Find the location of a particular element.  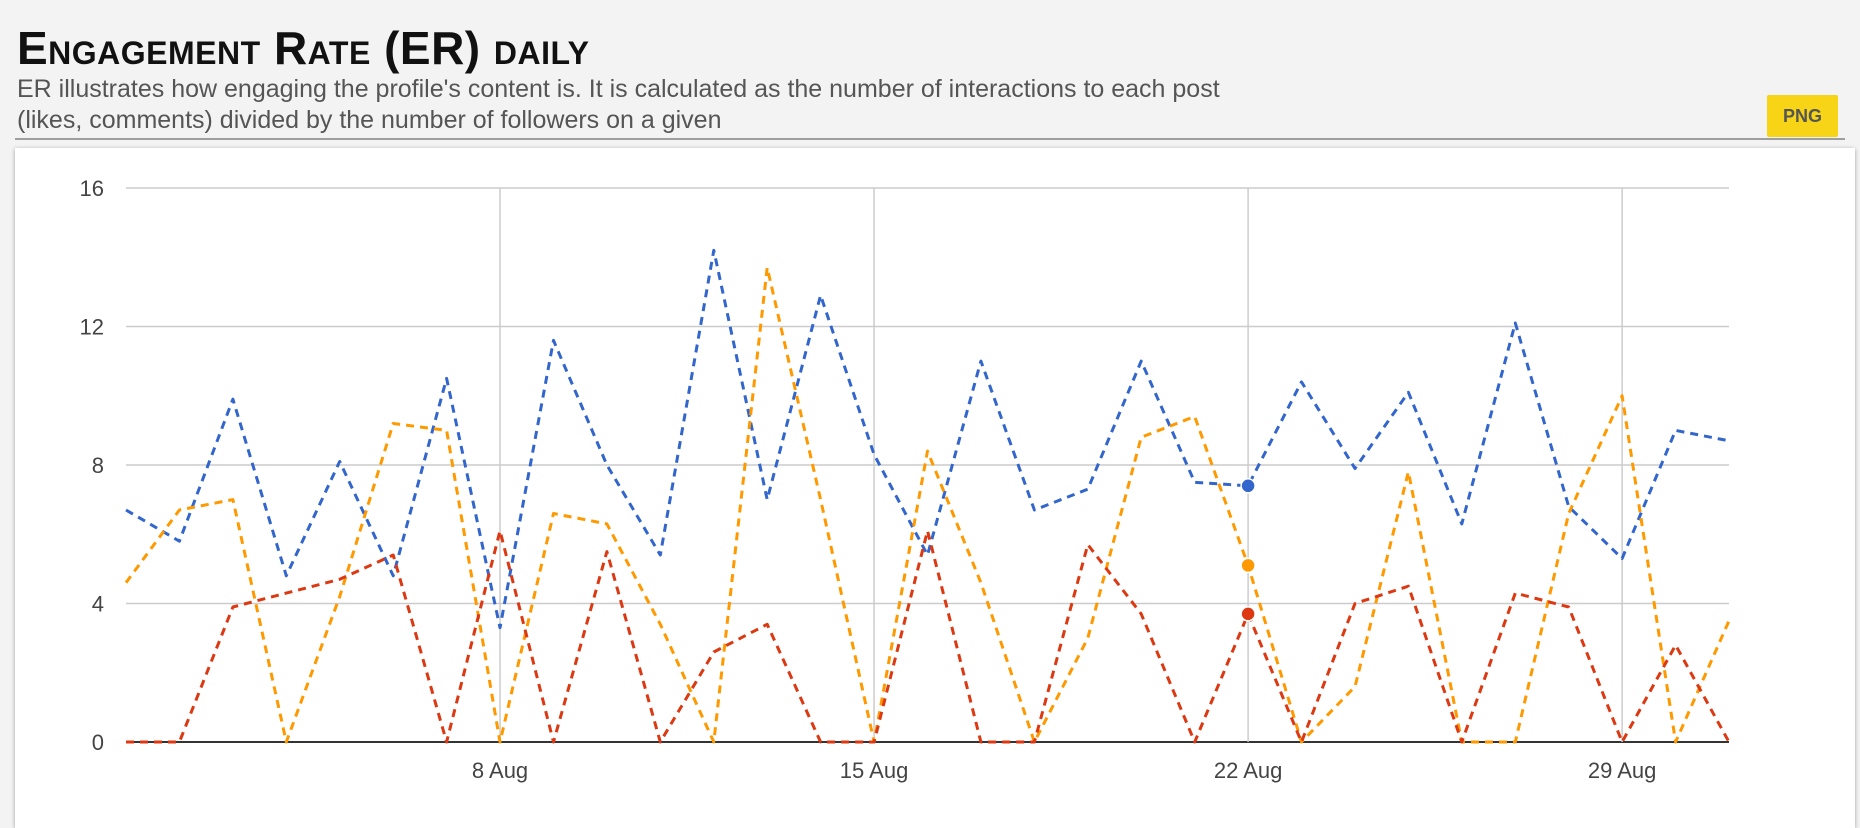

y-tick-label: 12 is located at coordinates (92, 327).